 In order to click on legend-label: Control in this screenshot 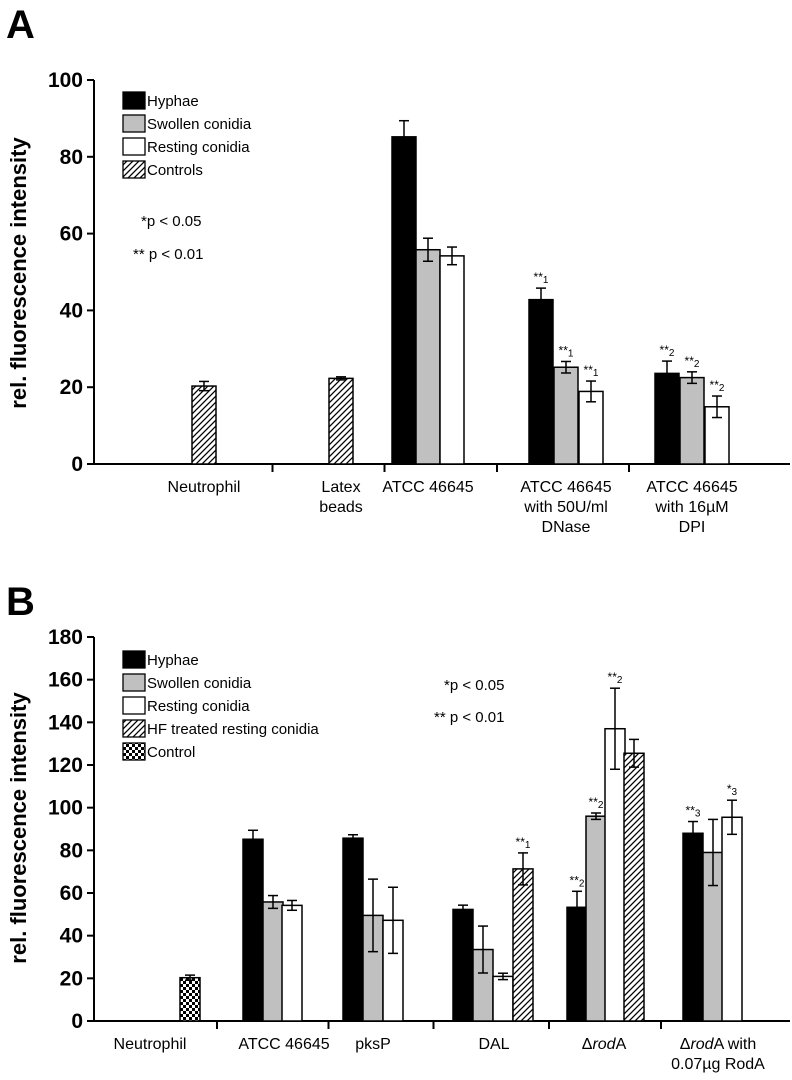, I will do `click(171, 752)`.